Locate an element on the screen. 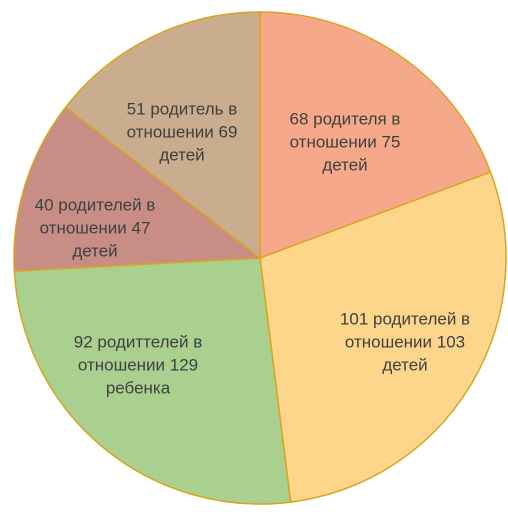 The width and height of the screenshot is (508, 512). slice-label: 40 родителей в отношении 47 детей is located at coordinates (95, 228).